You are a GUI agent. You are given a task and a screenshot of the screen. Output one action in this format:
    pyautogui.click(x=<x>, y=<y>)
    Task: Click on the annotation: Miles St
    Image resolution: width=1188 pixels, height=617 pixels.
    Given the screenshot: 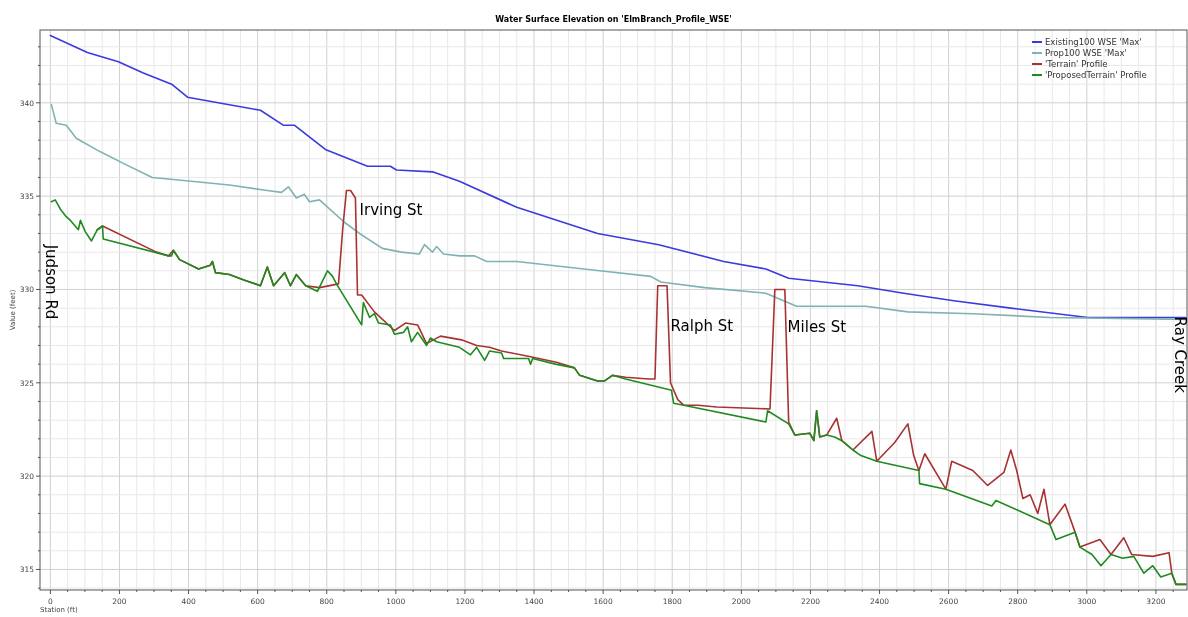 What is the action you would take?
    pyautogui.click(x=817, y=327)
    